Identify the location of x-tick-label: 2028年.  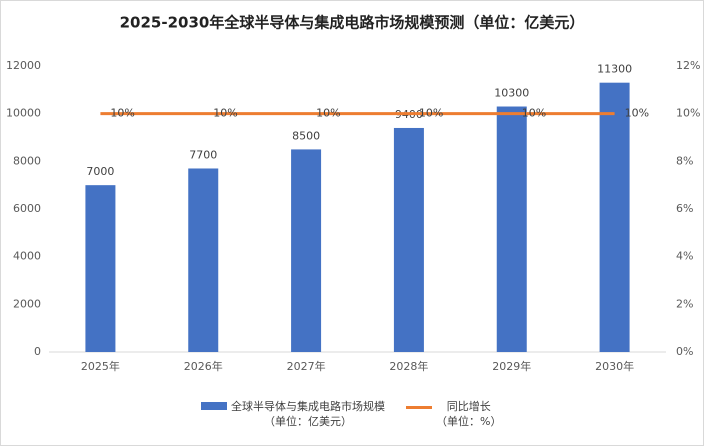
(408, 366).